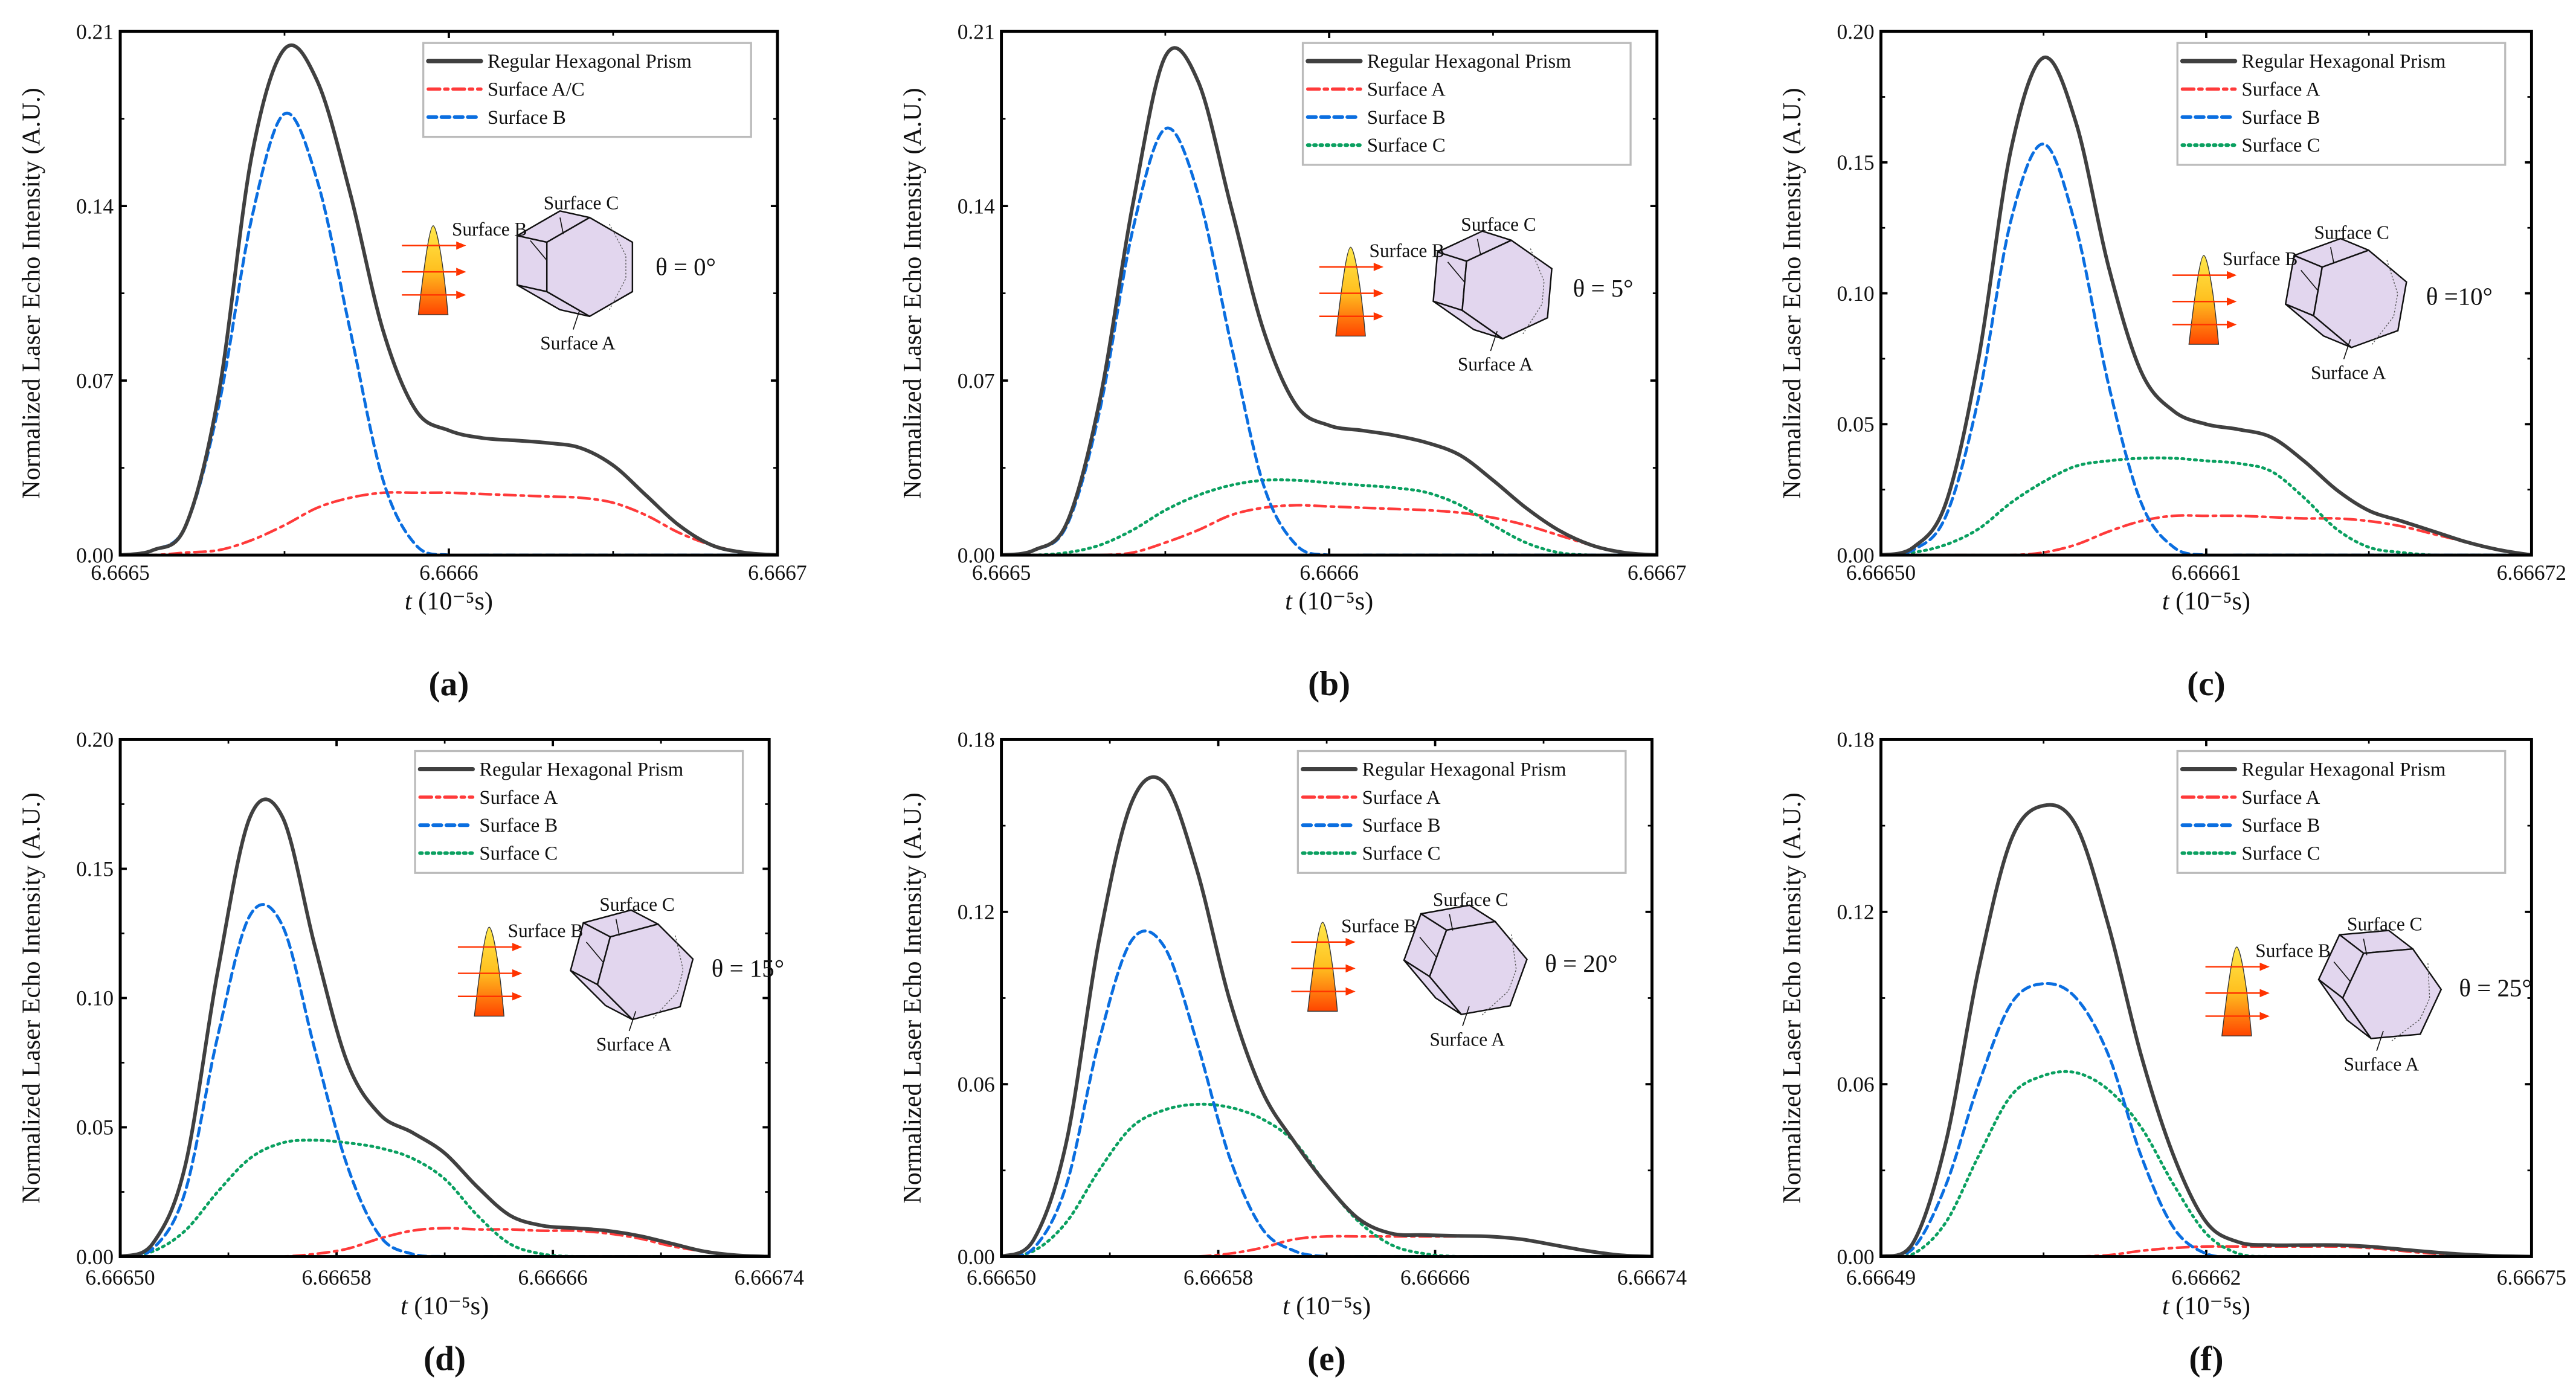 Image resolution: width=2576 pixels, height=1400 pixels. Describe the element at coordinates (1494, 341) in the screenshot. I see `leader-line-a` at that location.